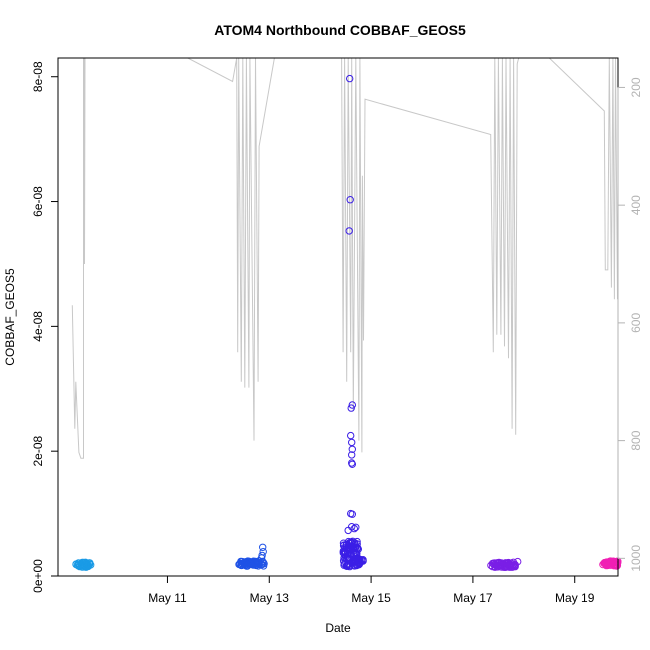 Image resolution: width=650 pixels, height=650 pixels. I want to click on x-tick-label: May 19, so click(575, 598).